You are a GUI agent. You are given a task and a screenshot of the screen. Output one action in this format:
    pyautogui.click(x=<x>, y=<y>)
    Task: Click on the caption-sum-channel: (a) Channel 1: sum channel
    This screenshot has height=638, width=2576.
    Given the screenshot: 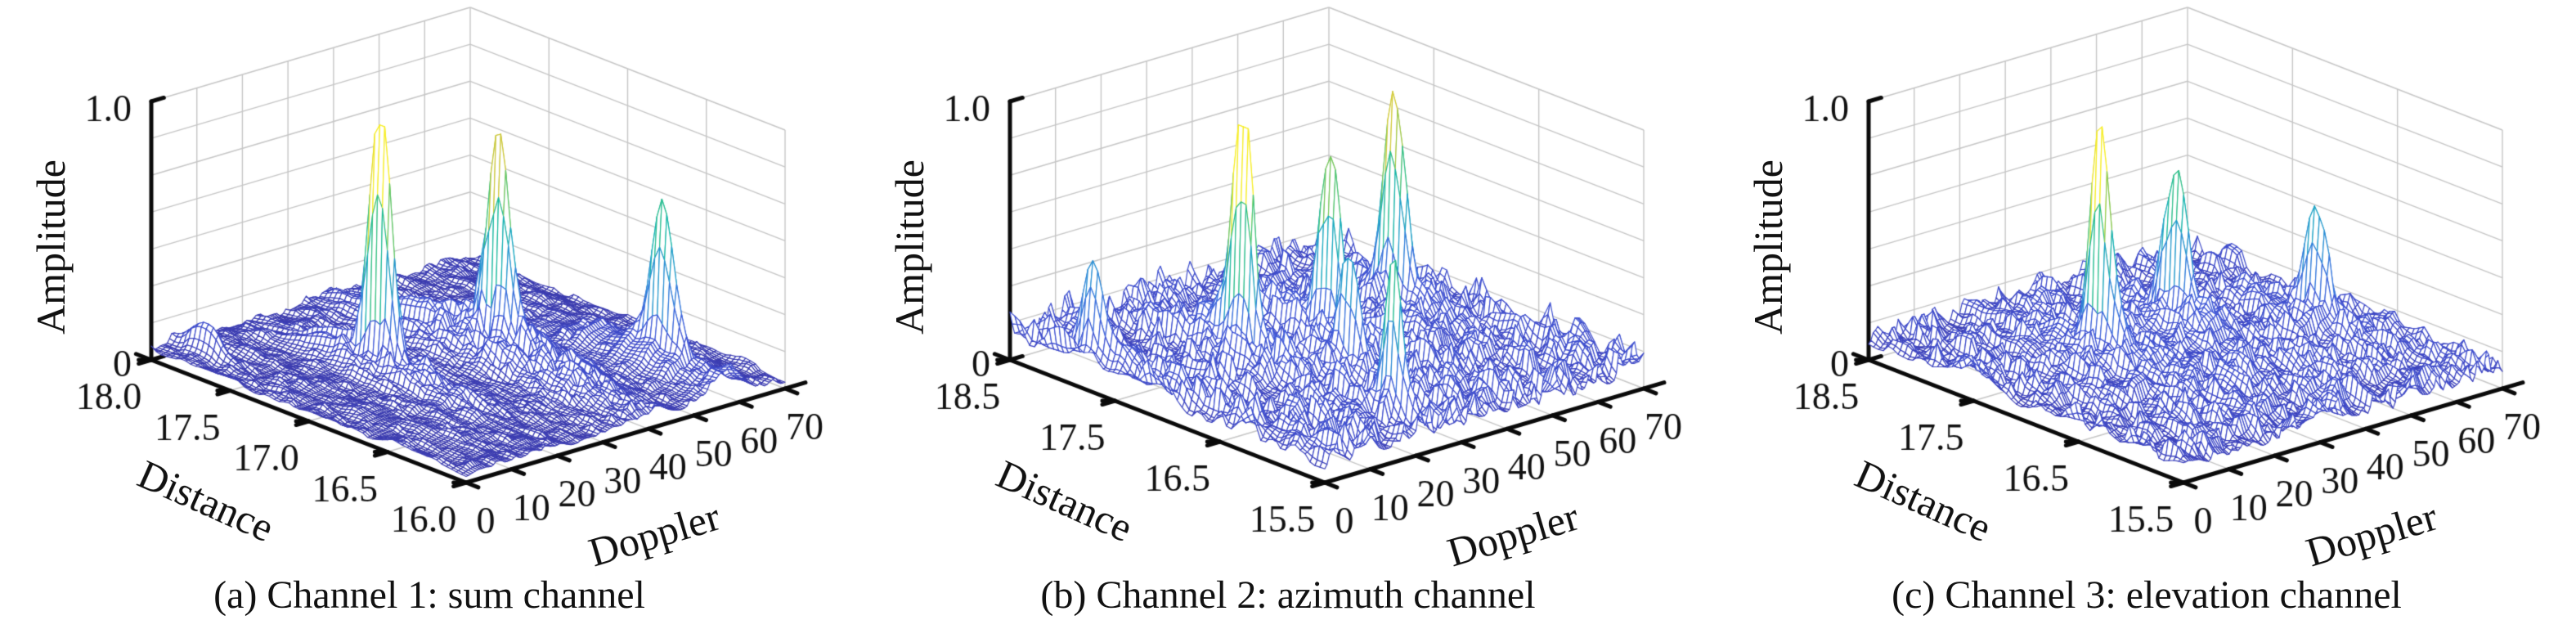 What is the action you would take?
    pyautogui.click(x=429, y=595)
    